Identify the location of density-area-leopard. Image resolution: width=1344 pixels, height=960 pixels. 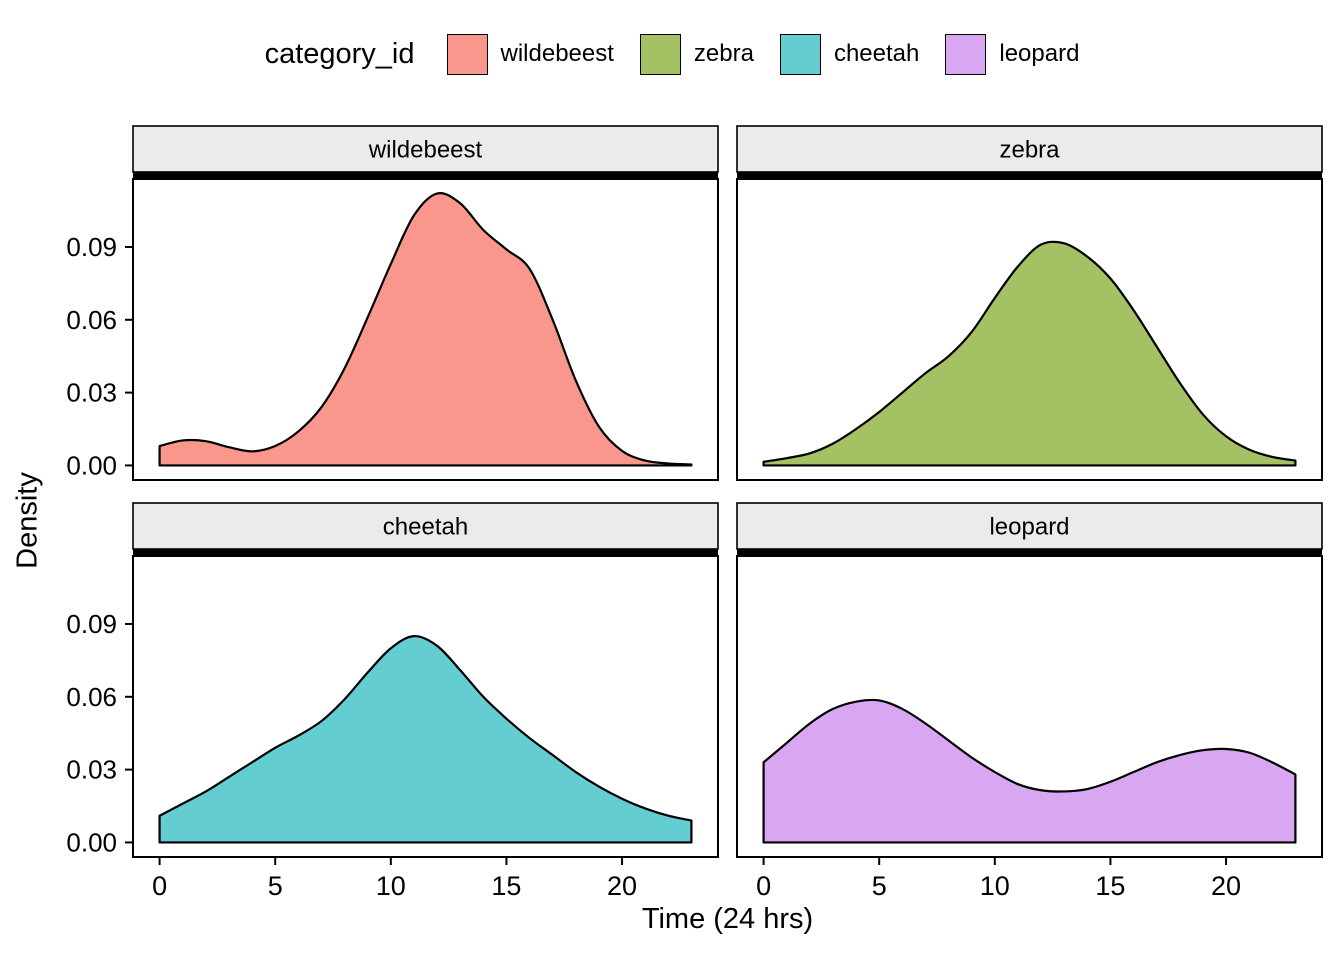
(1029, 771).